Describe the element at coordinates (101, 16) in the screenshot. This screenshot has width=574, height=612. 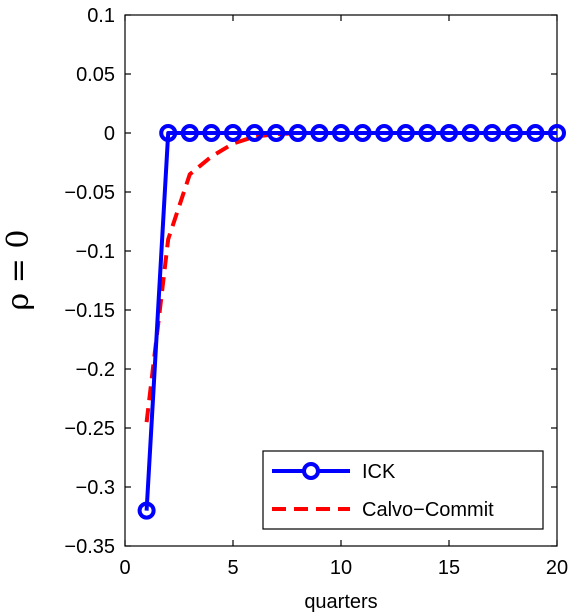
I see `y-tick-label: 0.1` at that location.